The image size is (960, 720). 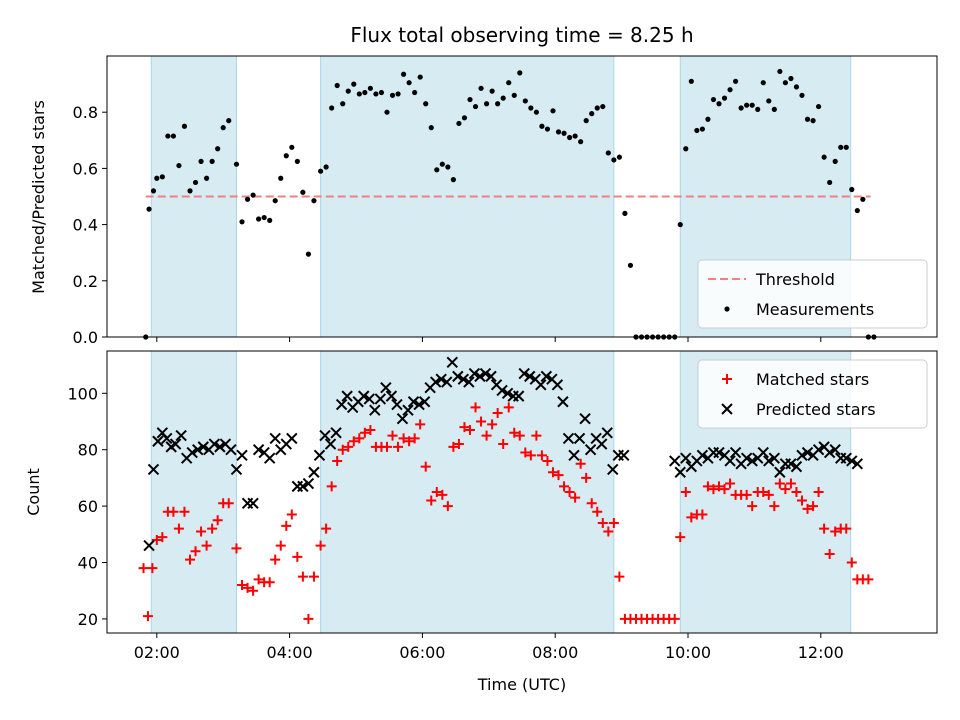 I want to click on y-tick-label: 60, so click(x=88, y=506).